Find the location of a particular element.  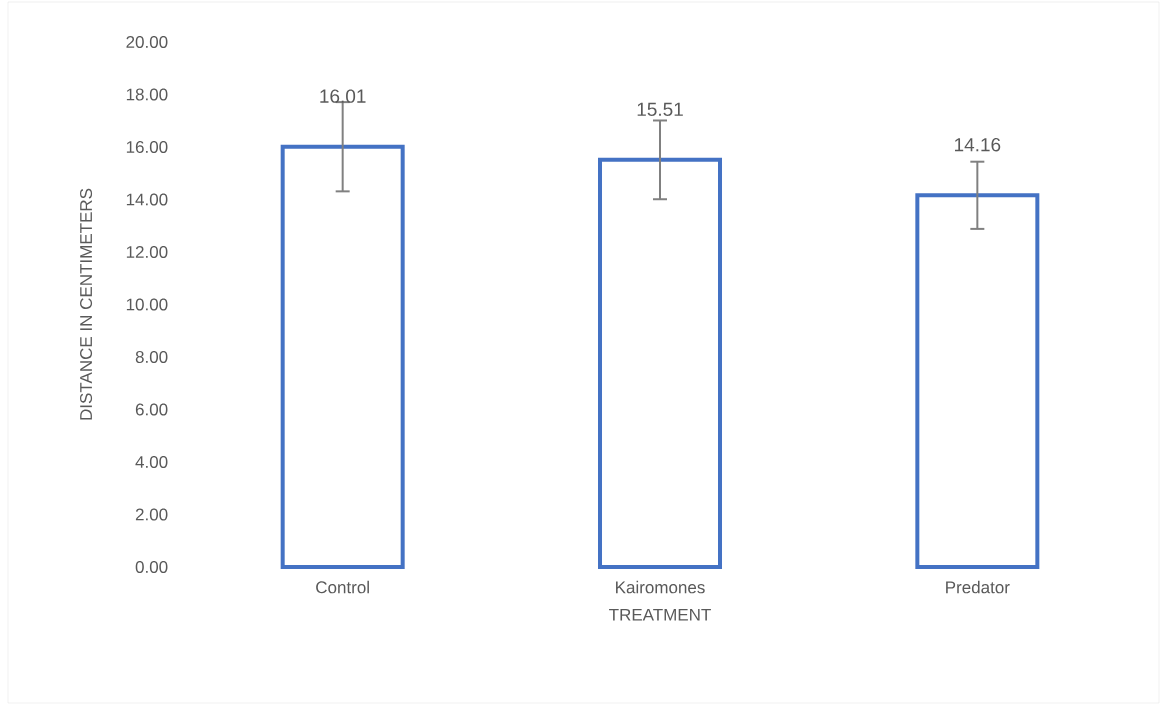

data-label: 16.01 is located at coordinates (343, 96).